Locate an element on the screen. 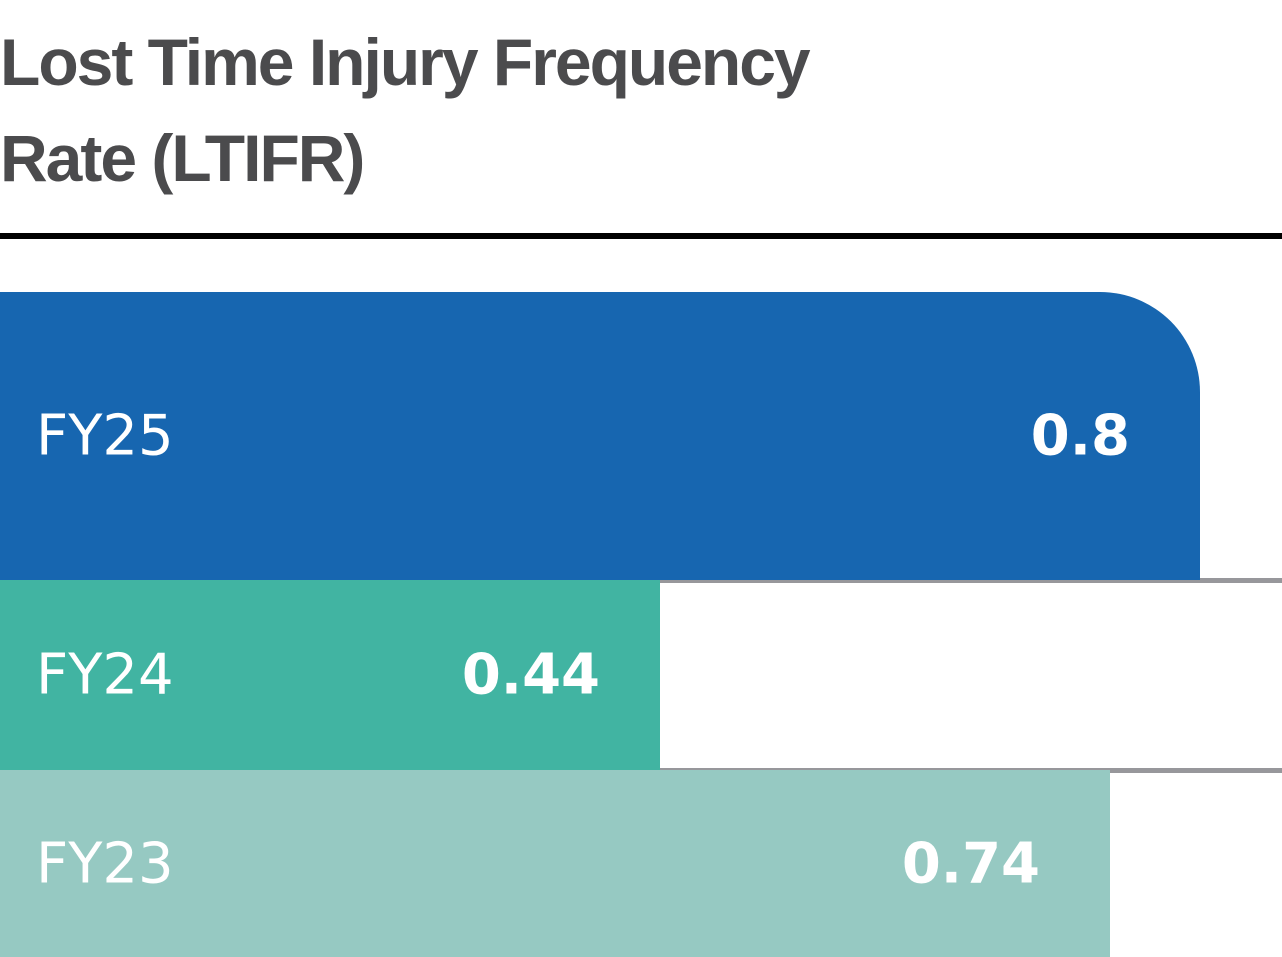 The width and height of the screenshot is (1282, 957). bar-category-label: FY23 is located at coordinates (105, 863).